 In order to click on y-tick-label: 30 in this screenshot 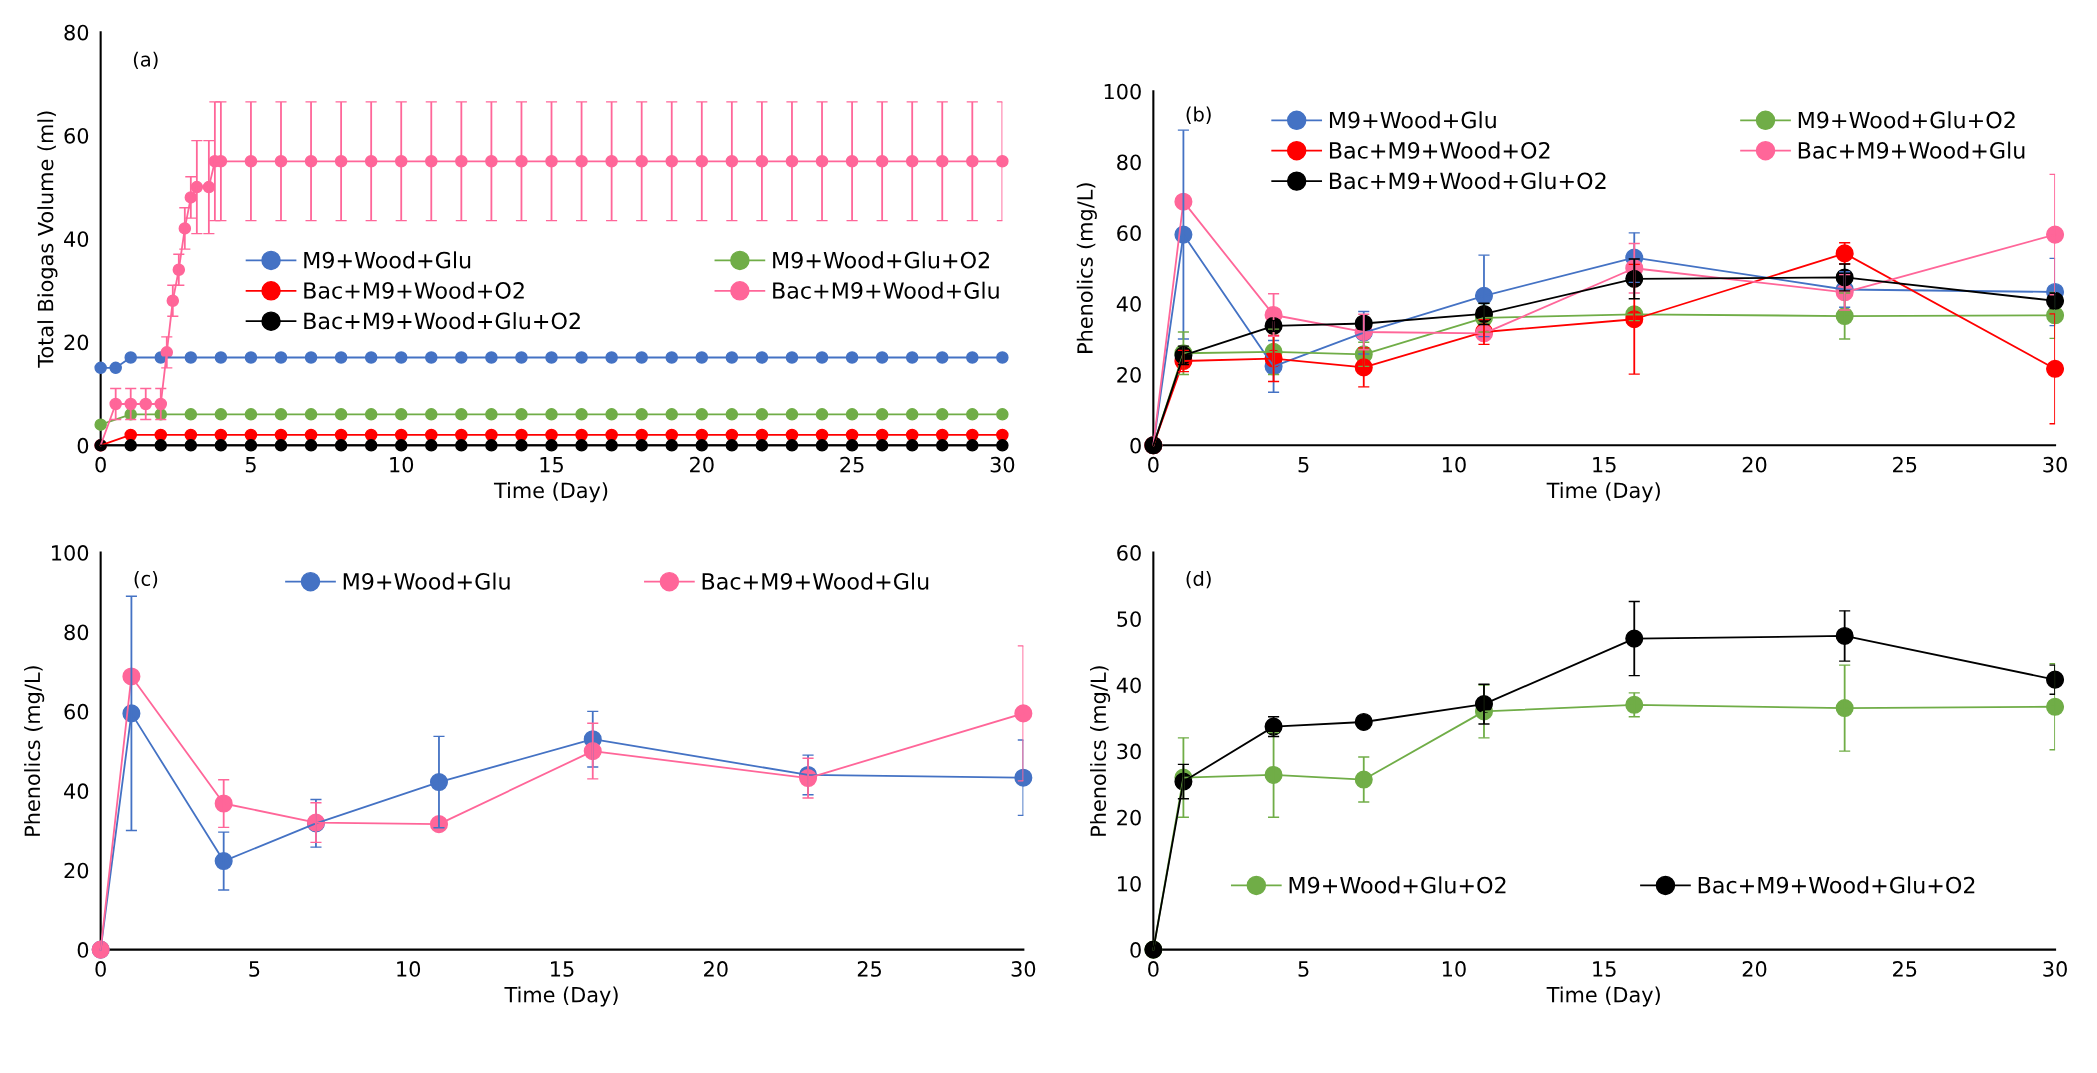, I will do `click(1129, 751)`.